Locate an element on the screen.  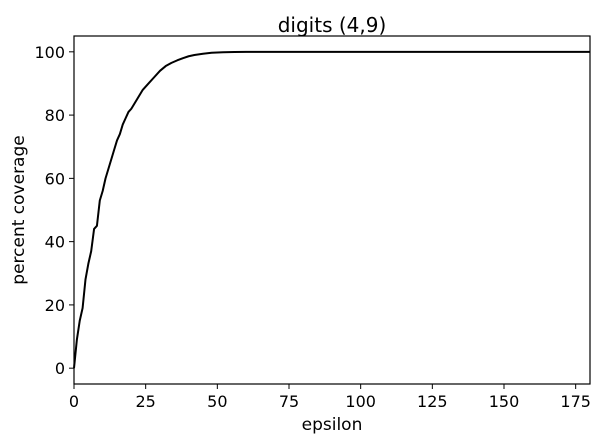
x-tick-label: 150 is located at coordinates (504, 401).